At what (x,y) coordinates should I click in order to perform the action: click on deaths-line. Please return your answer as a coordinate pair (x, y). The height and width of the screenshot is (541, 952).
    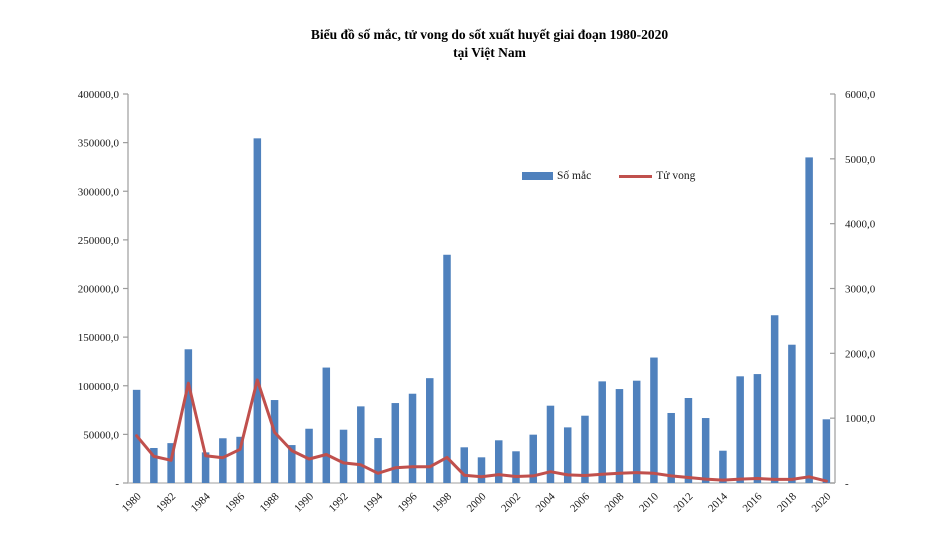
    Looking at the image, I should click on (481, 430).